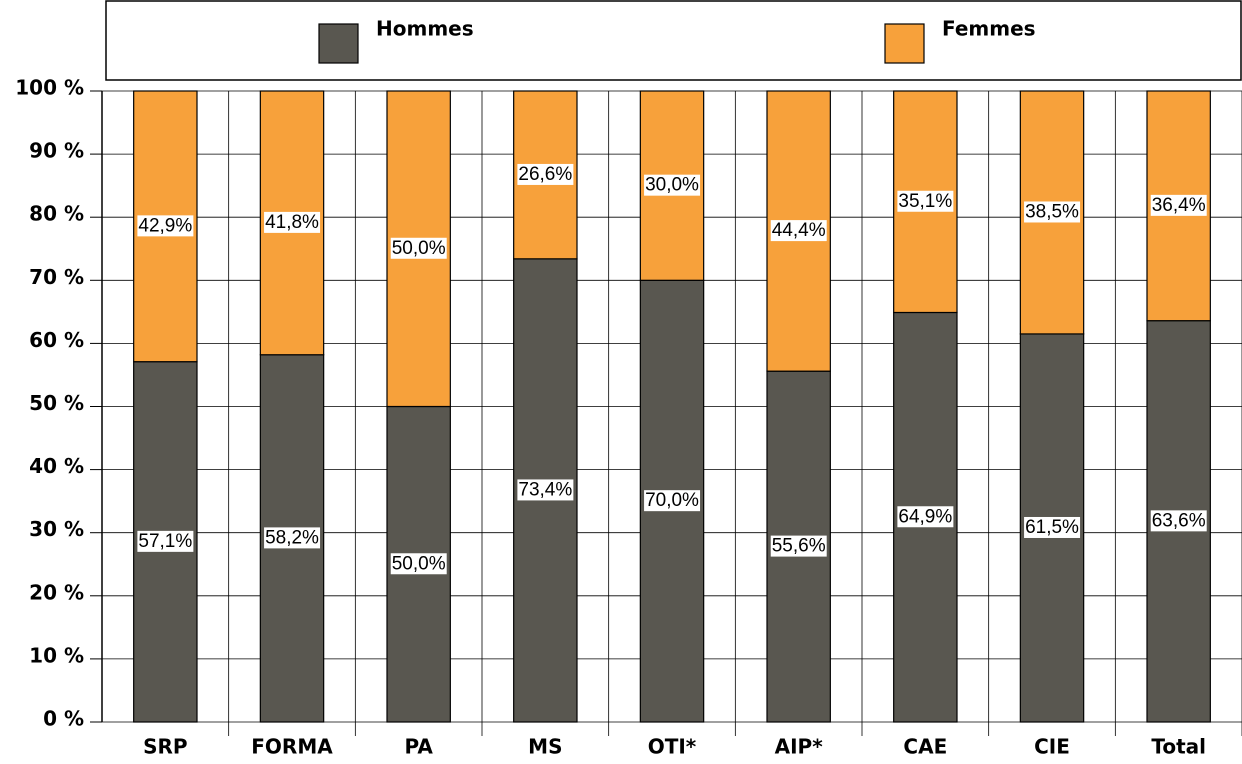 The image size is (1242, 764). What do you see at coordinates (1052, 747) in the screenshot?
I see `x-tick-label: CIE` at bounding box center [1052, 747].